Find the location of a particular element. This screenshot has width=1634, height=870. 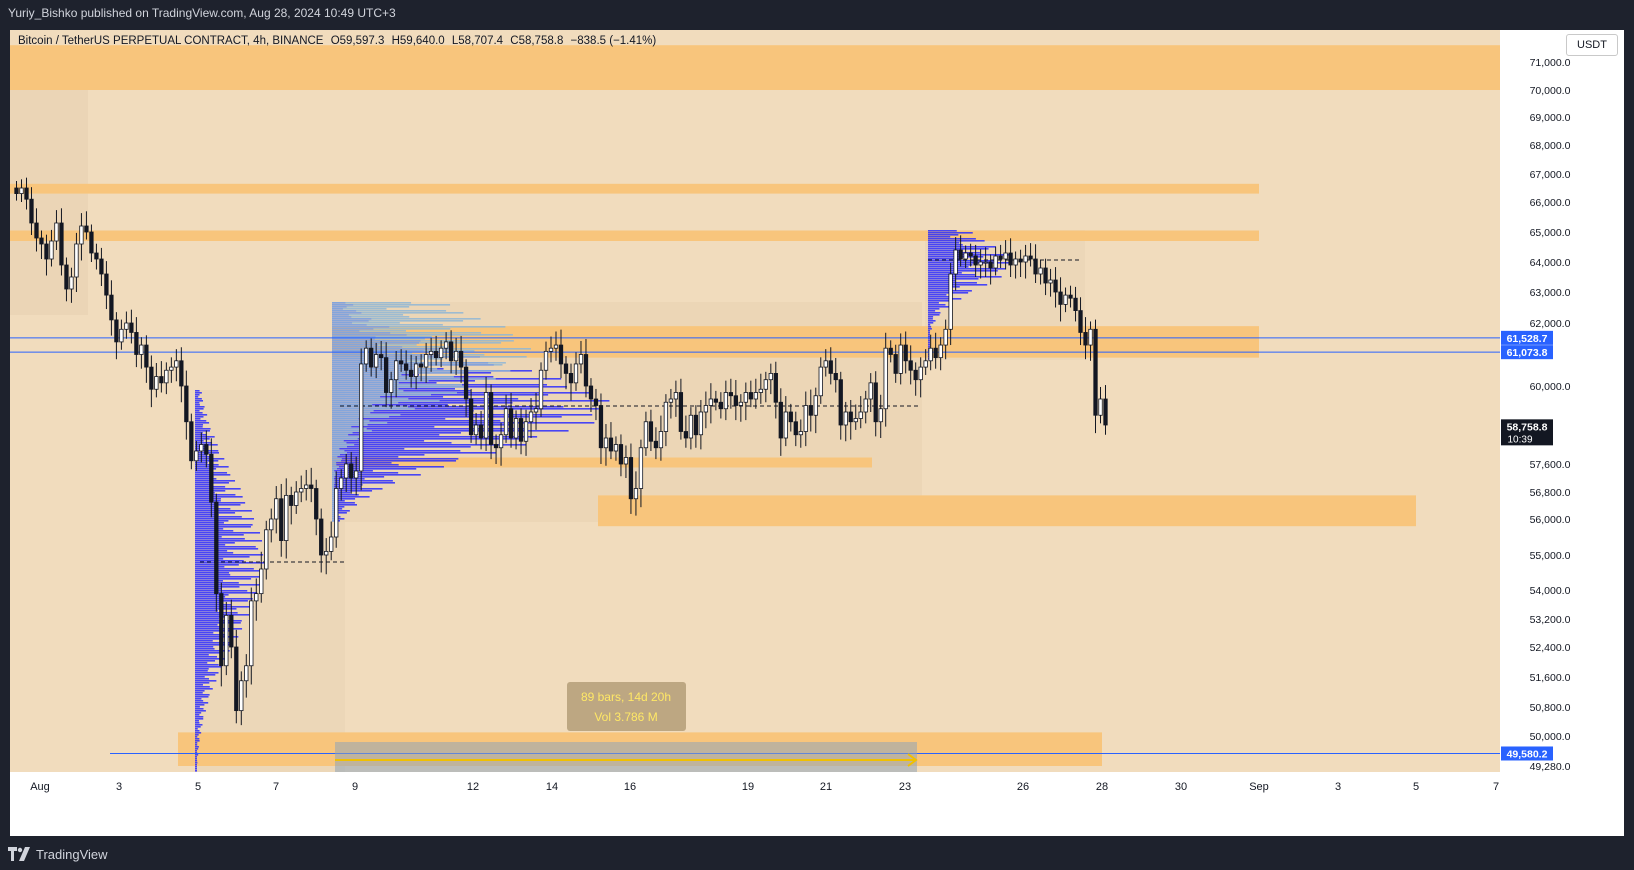

y-tick-label: 60,000.0 is located at coordinates (1550, 387).